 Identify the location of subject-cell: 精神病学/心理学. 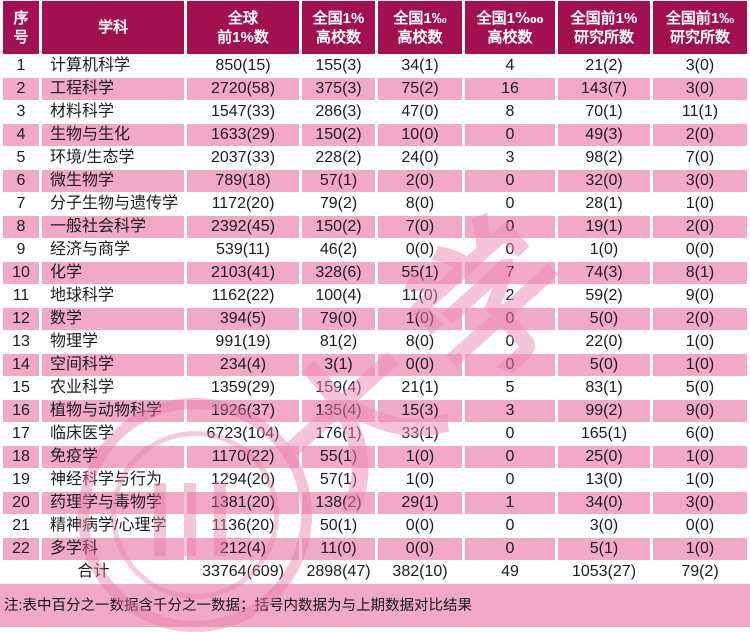
(108, 525).